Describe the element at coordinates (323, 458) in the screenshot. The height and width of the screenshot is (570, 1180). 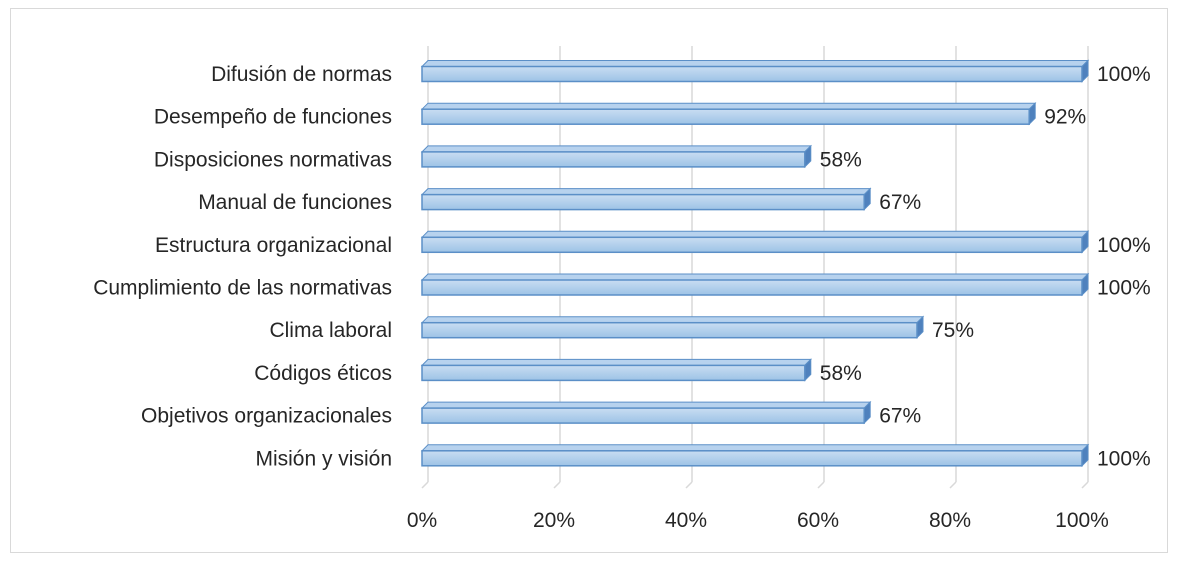
I see `category-label: Misión y visión` at that location.